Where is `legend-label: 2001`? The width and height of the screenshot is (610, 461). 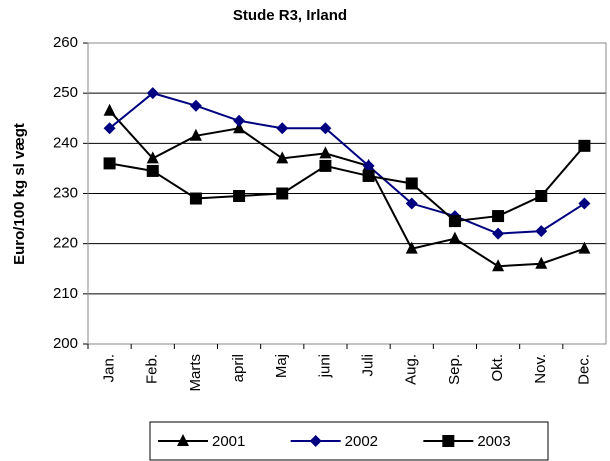
legend-label: 2001 is located at coordinates (228, 441).